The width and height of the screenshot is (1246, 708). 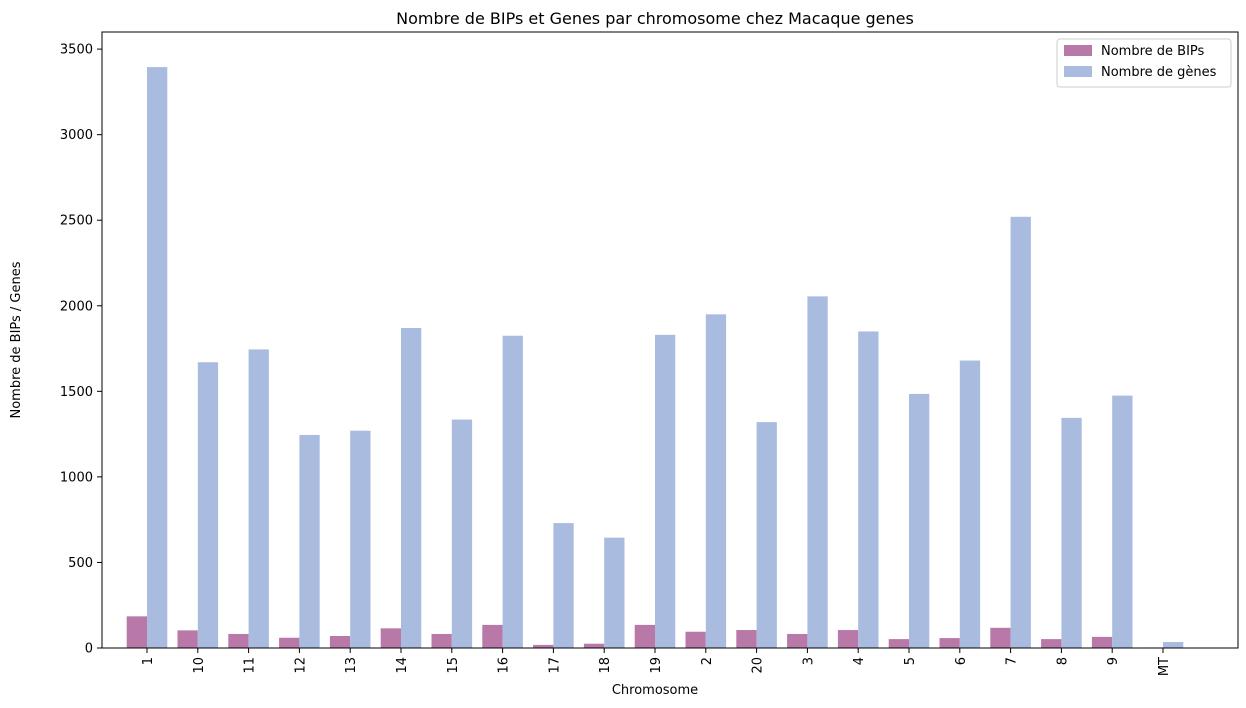 I want to click on x-tick-label: 8, so click(x=1062, y=661).